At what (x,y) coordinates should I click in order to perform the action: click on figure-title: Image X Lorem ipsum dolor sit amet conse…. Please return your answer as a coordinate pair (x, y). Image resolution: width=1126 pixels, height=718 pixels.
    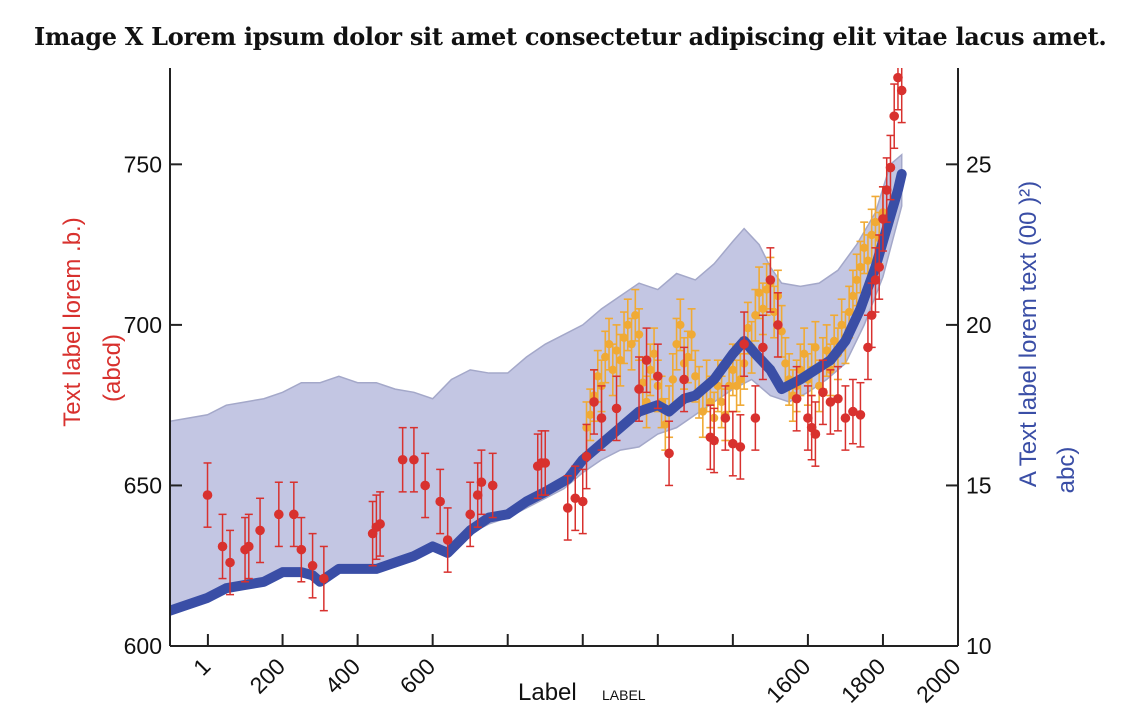
    Looking at the image, I should click on (570, 36).